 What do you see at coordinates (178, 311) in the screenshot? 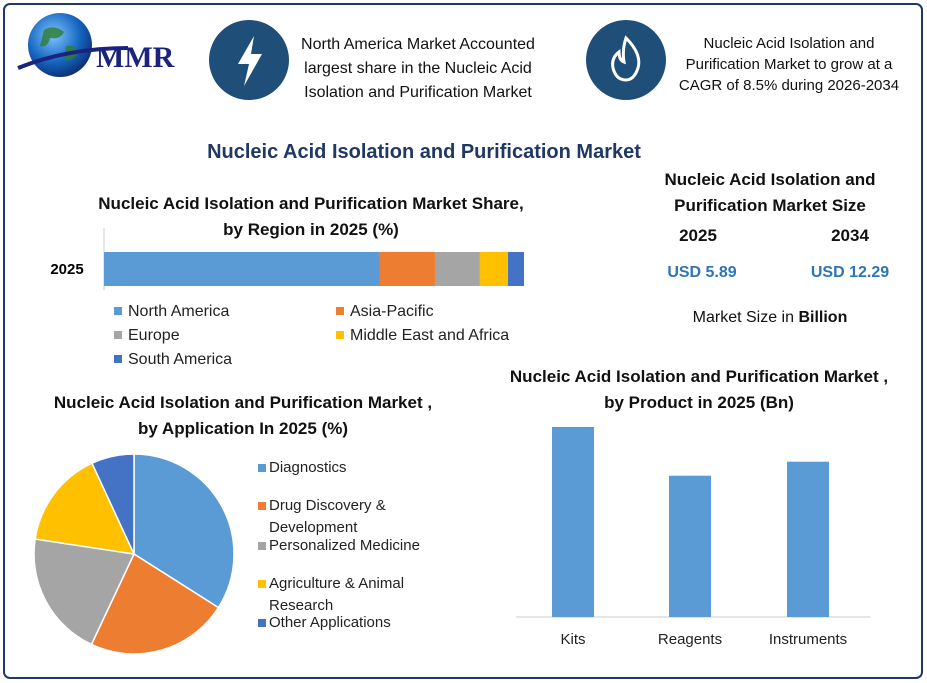
I see `legend-label: North America` at bounding box center [178, 311].